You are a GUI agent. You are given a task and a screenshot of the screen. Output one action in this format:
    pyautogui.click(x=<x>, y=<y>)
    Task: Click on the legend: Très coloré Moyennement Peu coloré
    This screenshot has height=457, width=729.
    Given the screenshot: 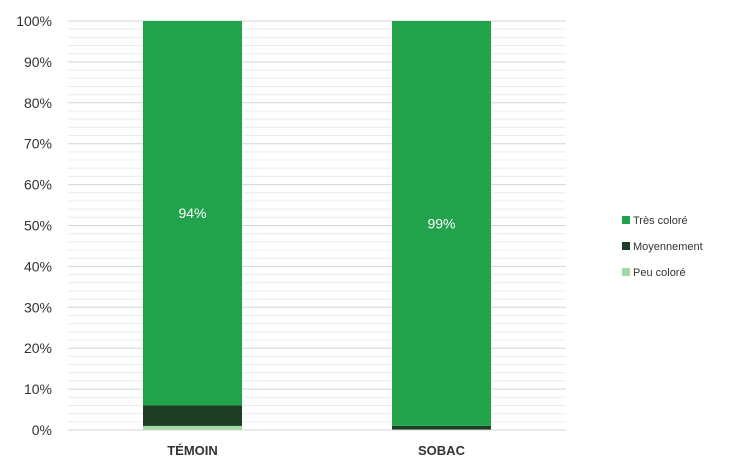 What is the action you would take?
    pyautogui.click(x=662, y=247)
    